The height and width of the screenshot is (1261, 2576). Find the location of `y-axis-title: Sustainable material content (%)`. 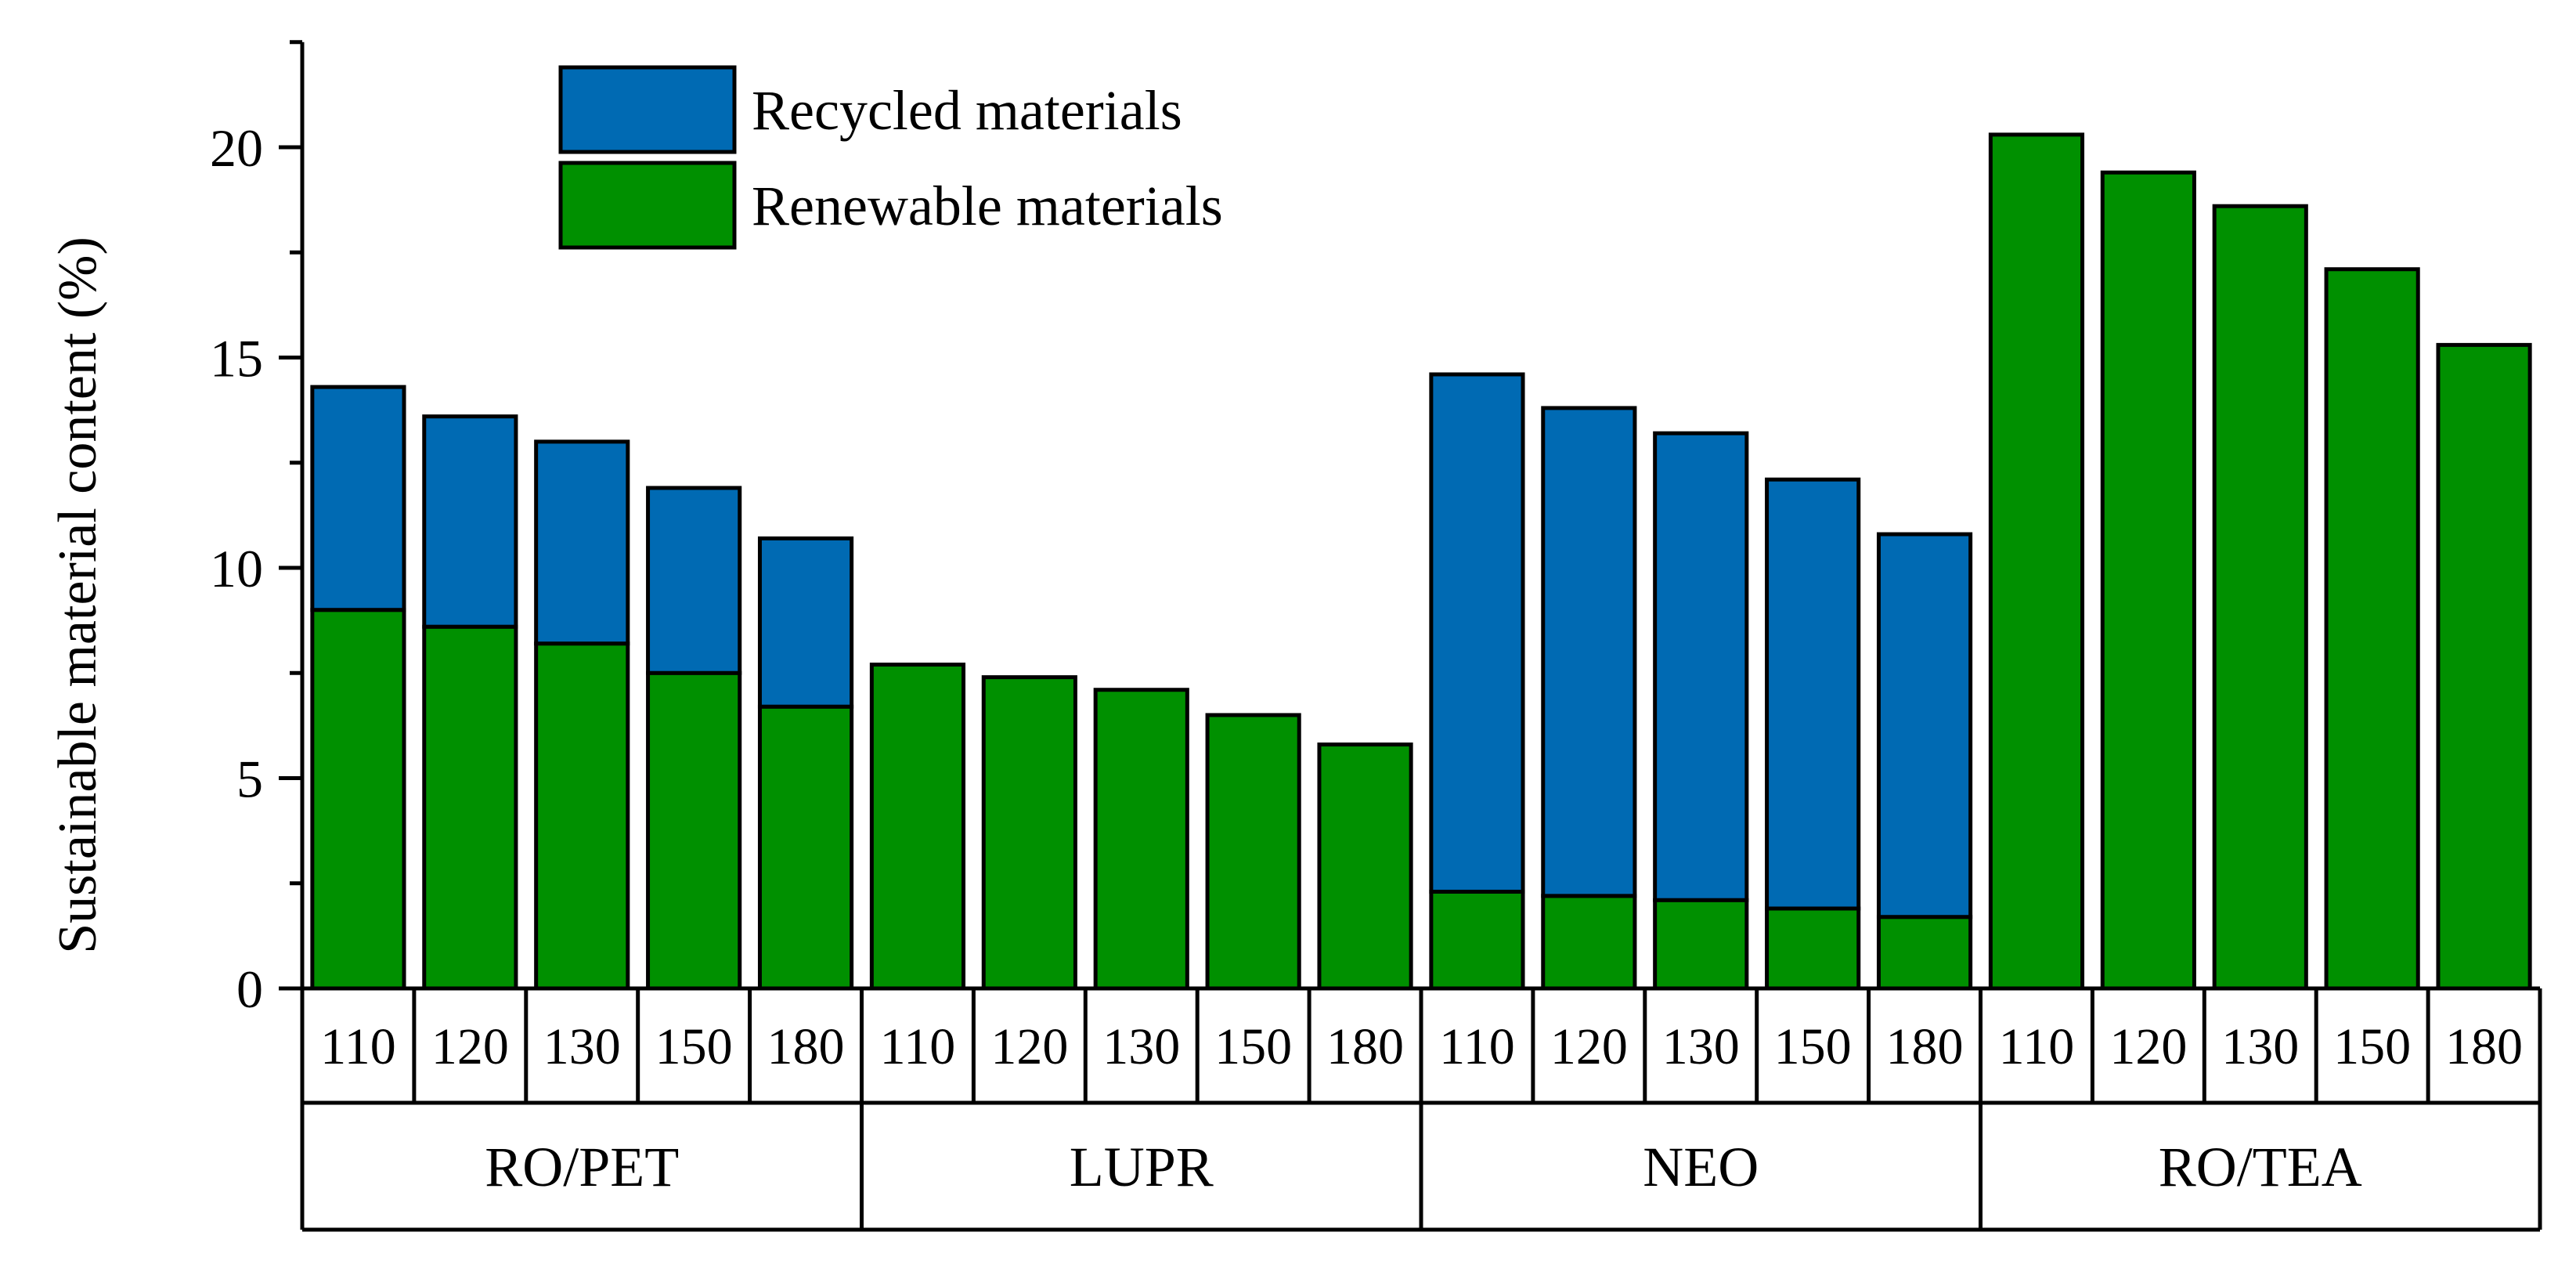

y-axis-title: Sustainable material content (%) is located at coordinates (78, 595).